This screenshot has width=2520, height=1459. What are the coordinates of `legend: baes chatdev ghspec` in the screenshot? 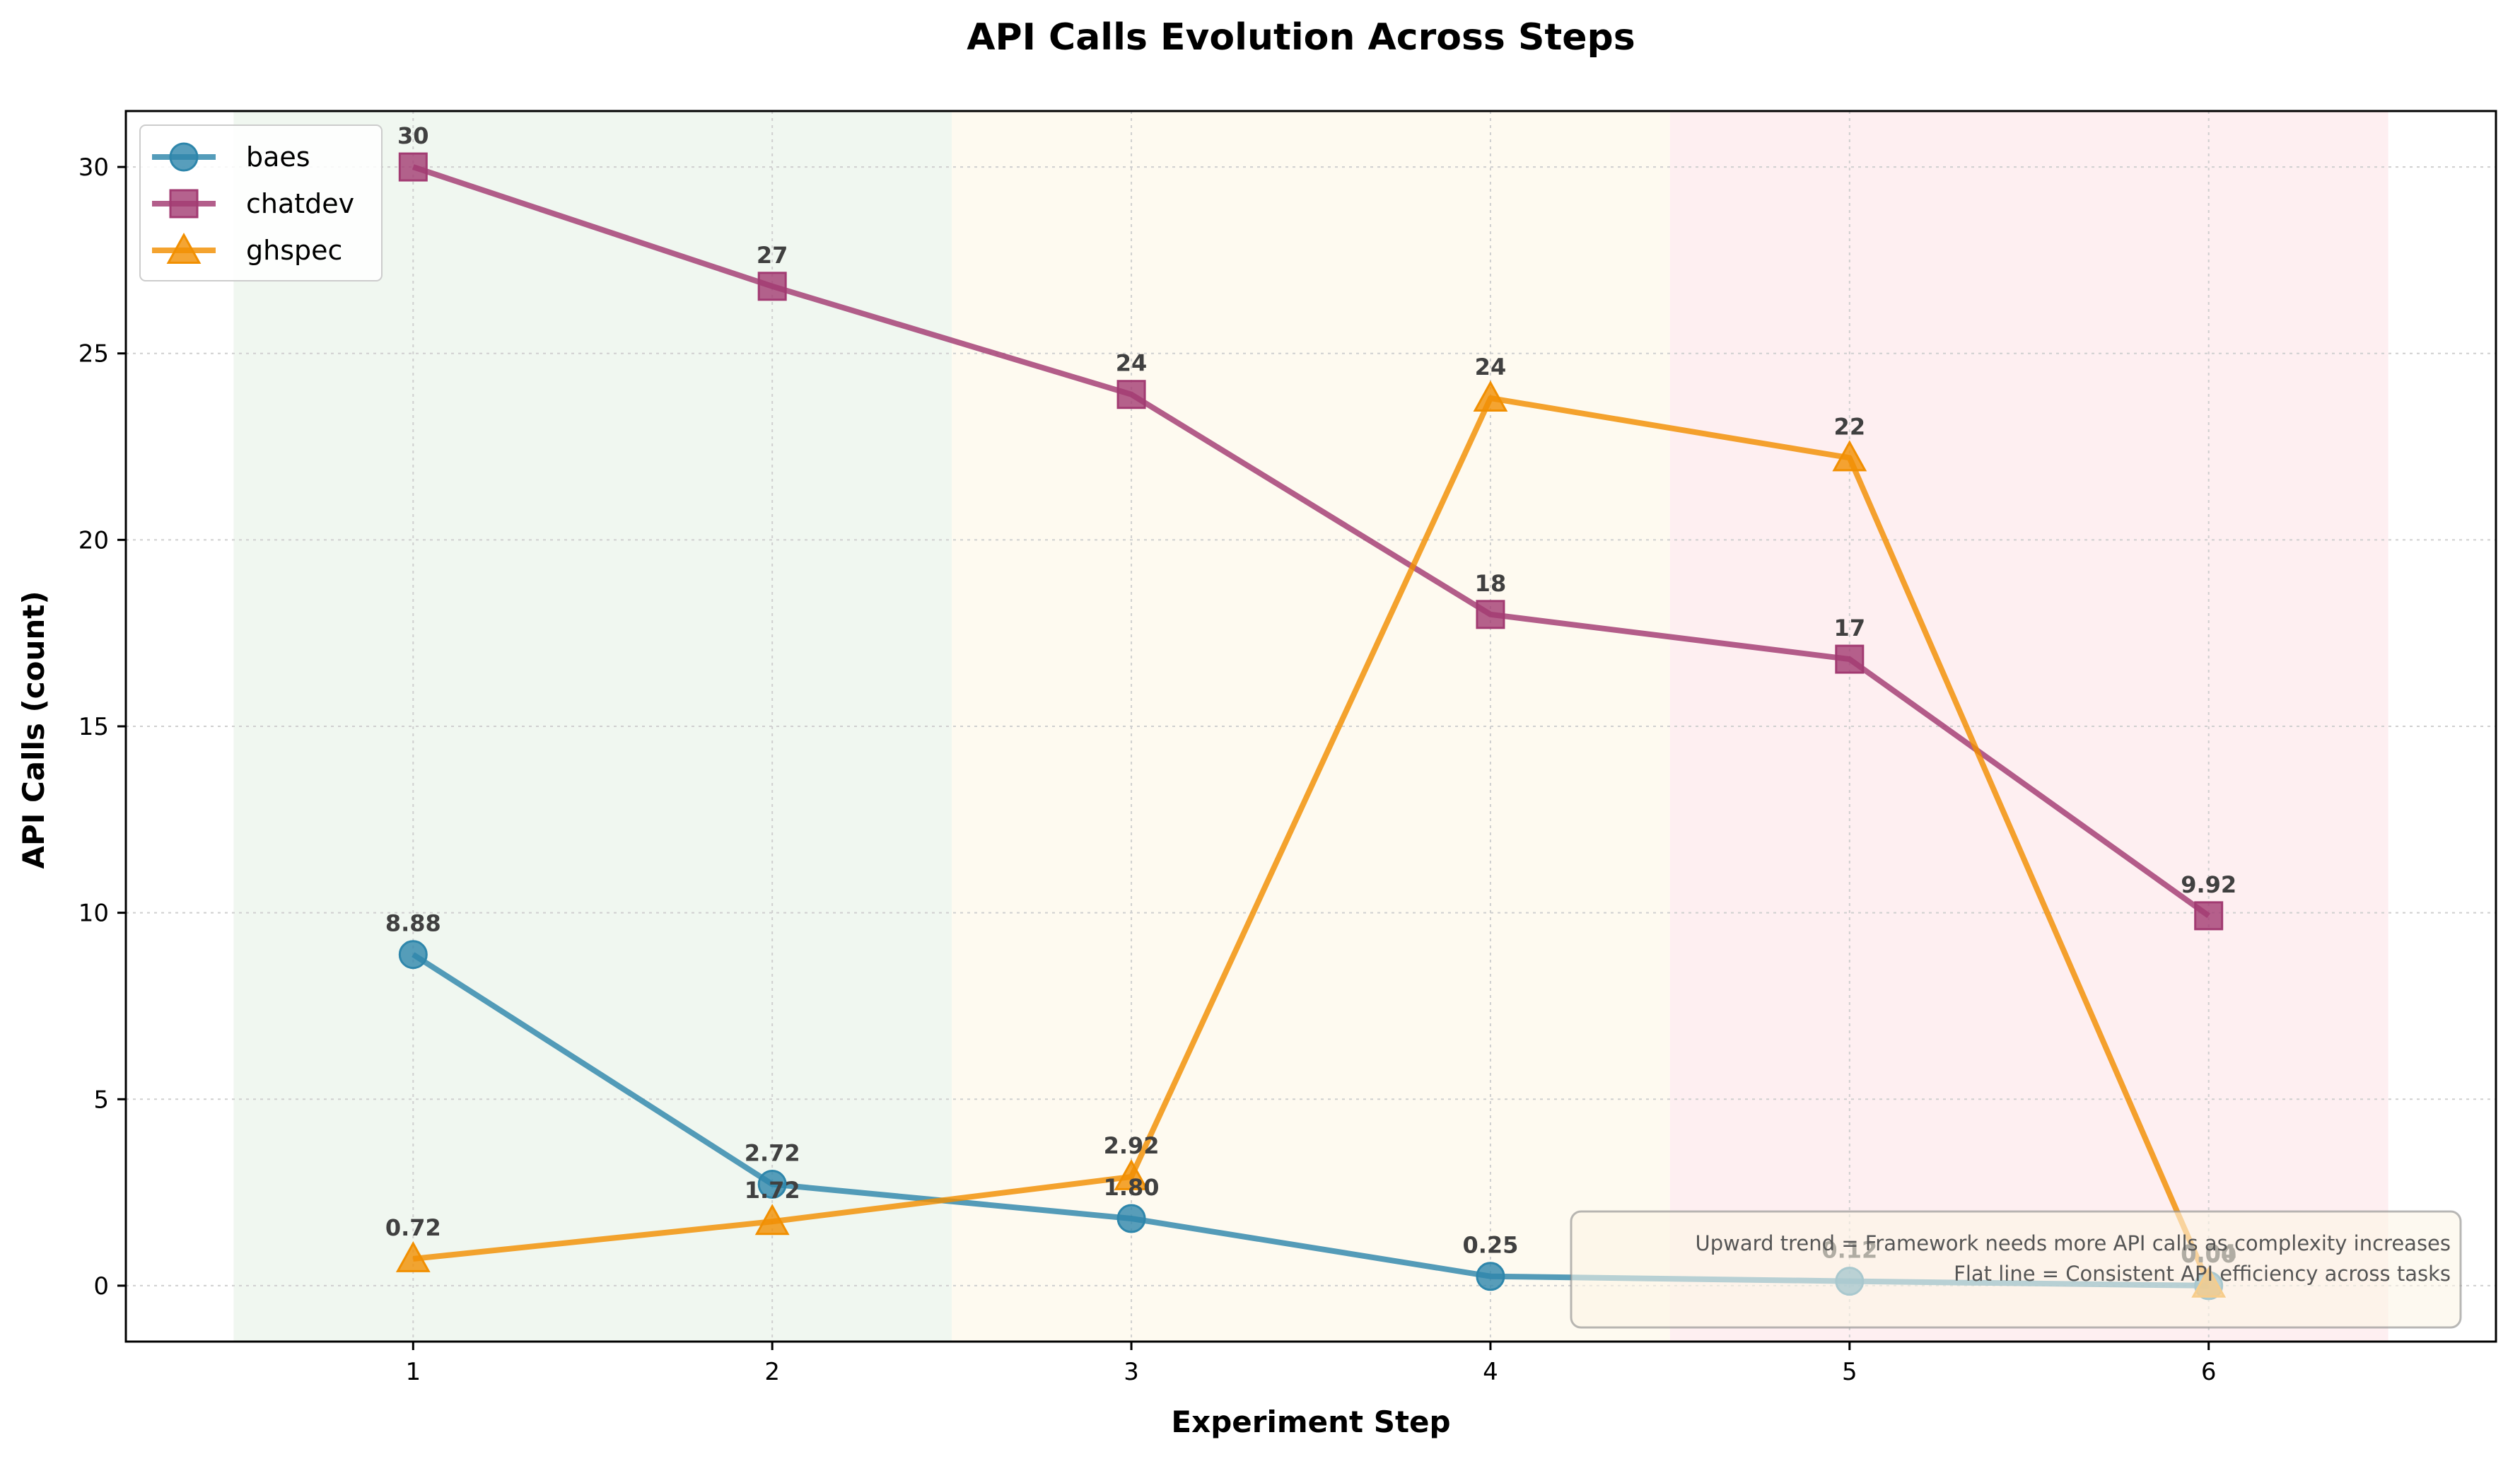 It's located at (261, 202).